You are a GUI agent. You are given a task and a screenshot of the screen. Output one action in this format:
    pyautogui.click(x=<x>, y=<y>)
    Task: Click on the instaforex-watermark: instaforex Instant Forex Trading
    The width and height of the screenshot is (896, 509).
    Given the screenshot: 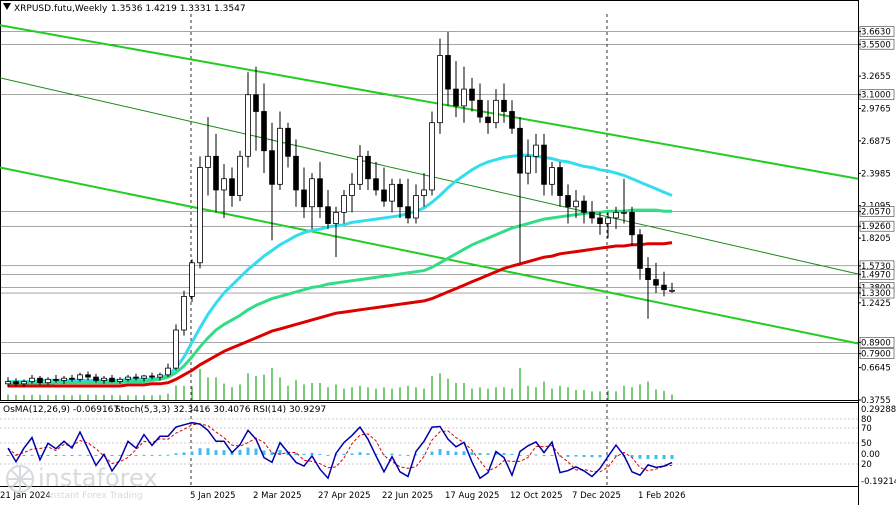 What is the action you would take?
    pyautogui.click(x=82, y=482)
    